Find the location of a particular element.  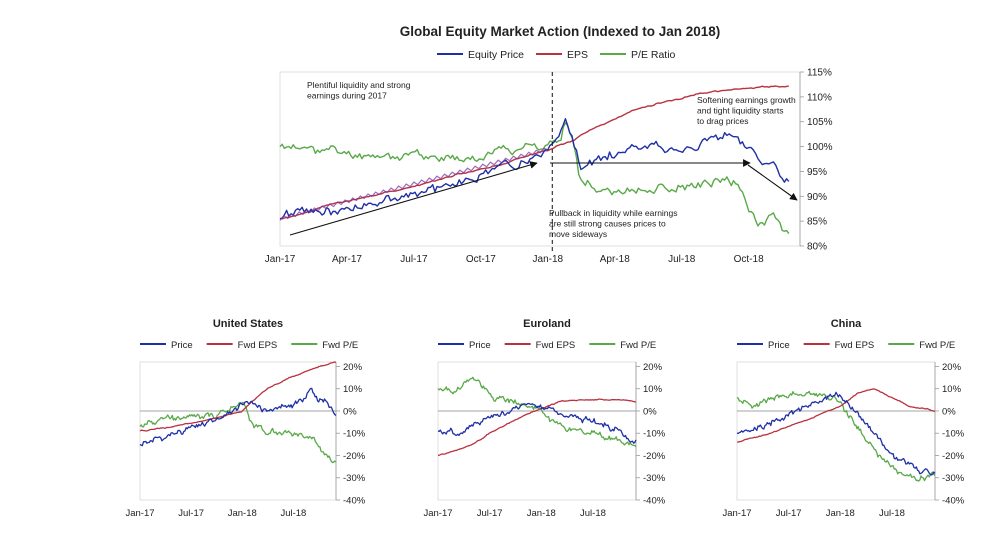

trend-arrow-decline is located at coordinates (772, 182).